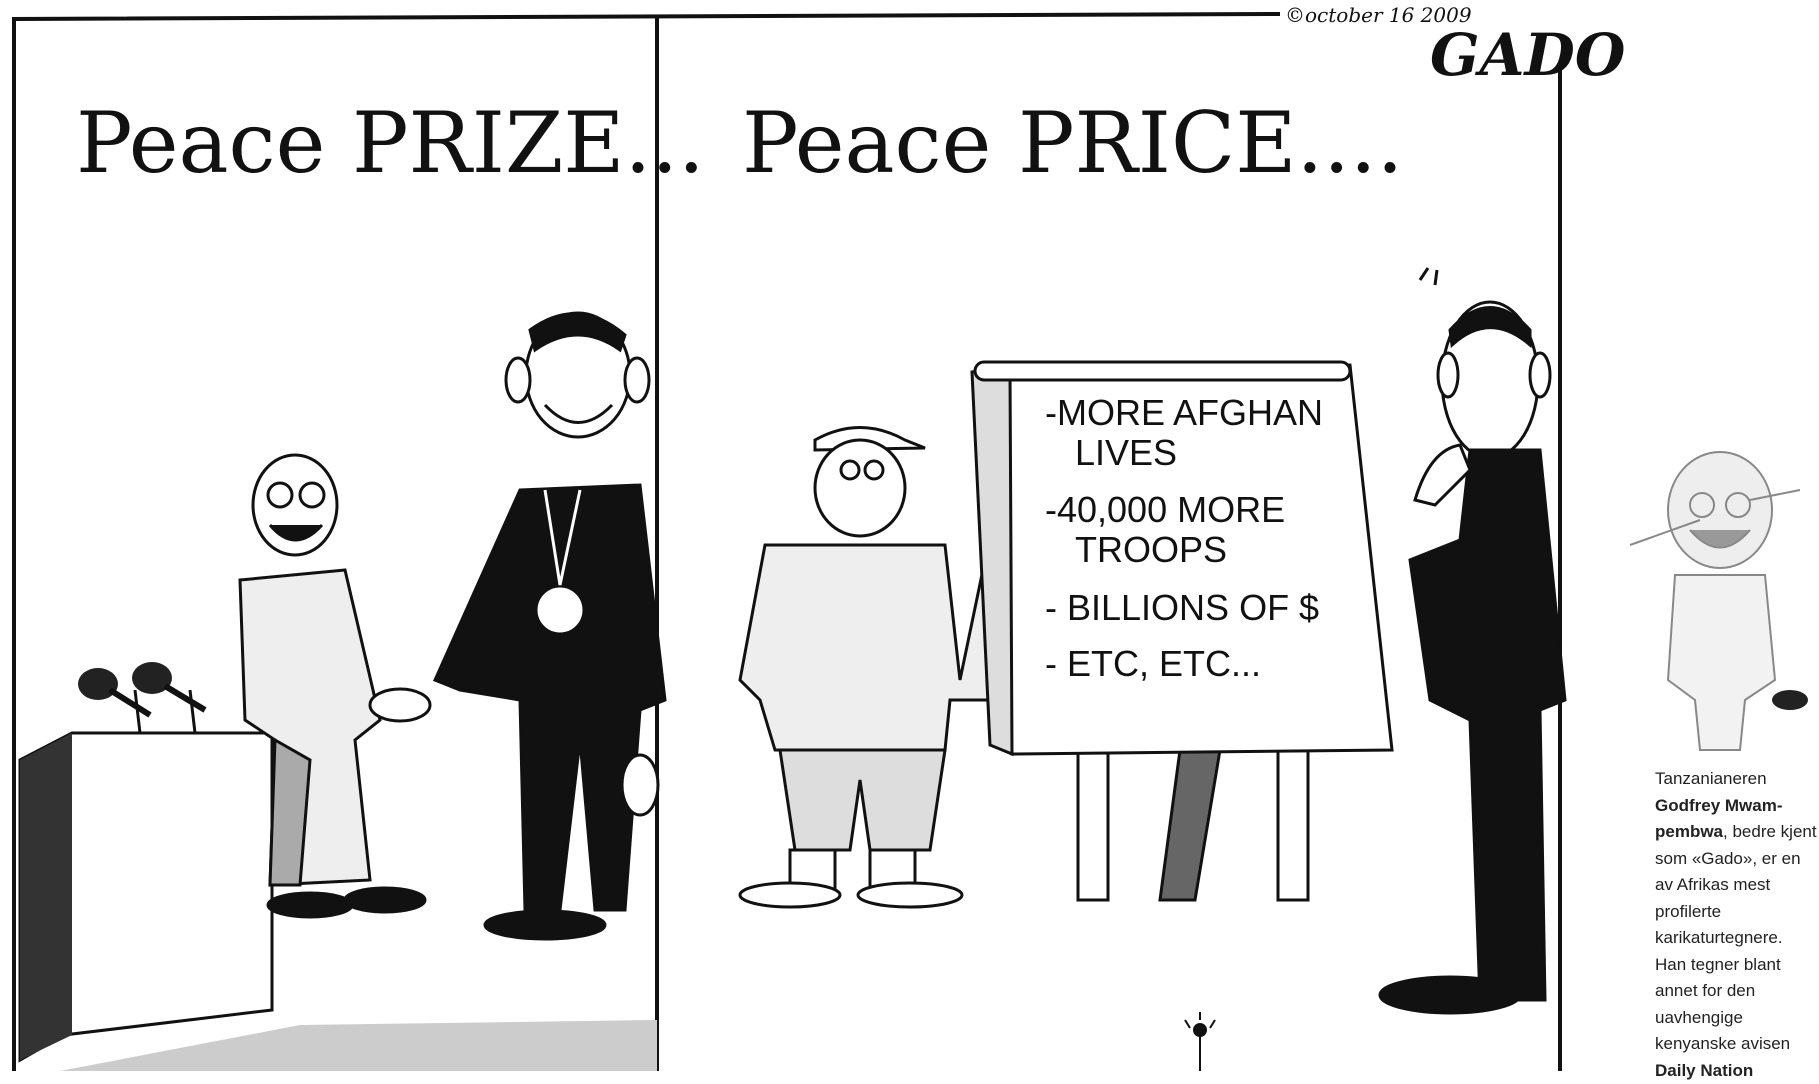  Describe the element at coordinates (1165, 509) in the screenshot. I see `flipchart-line: -40,000 MORE` at that location.